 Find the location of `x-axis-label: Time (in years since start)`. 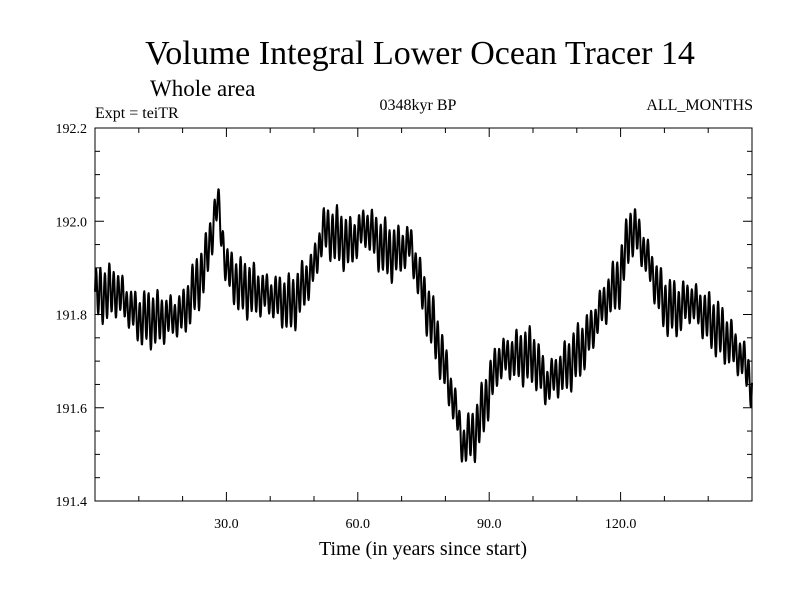

x-axis-label: Time (in years since start) is located at coordinates (423, 549).